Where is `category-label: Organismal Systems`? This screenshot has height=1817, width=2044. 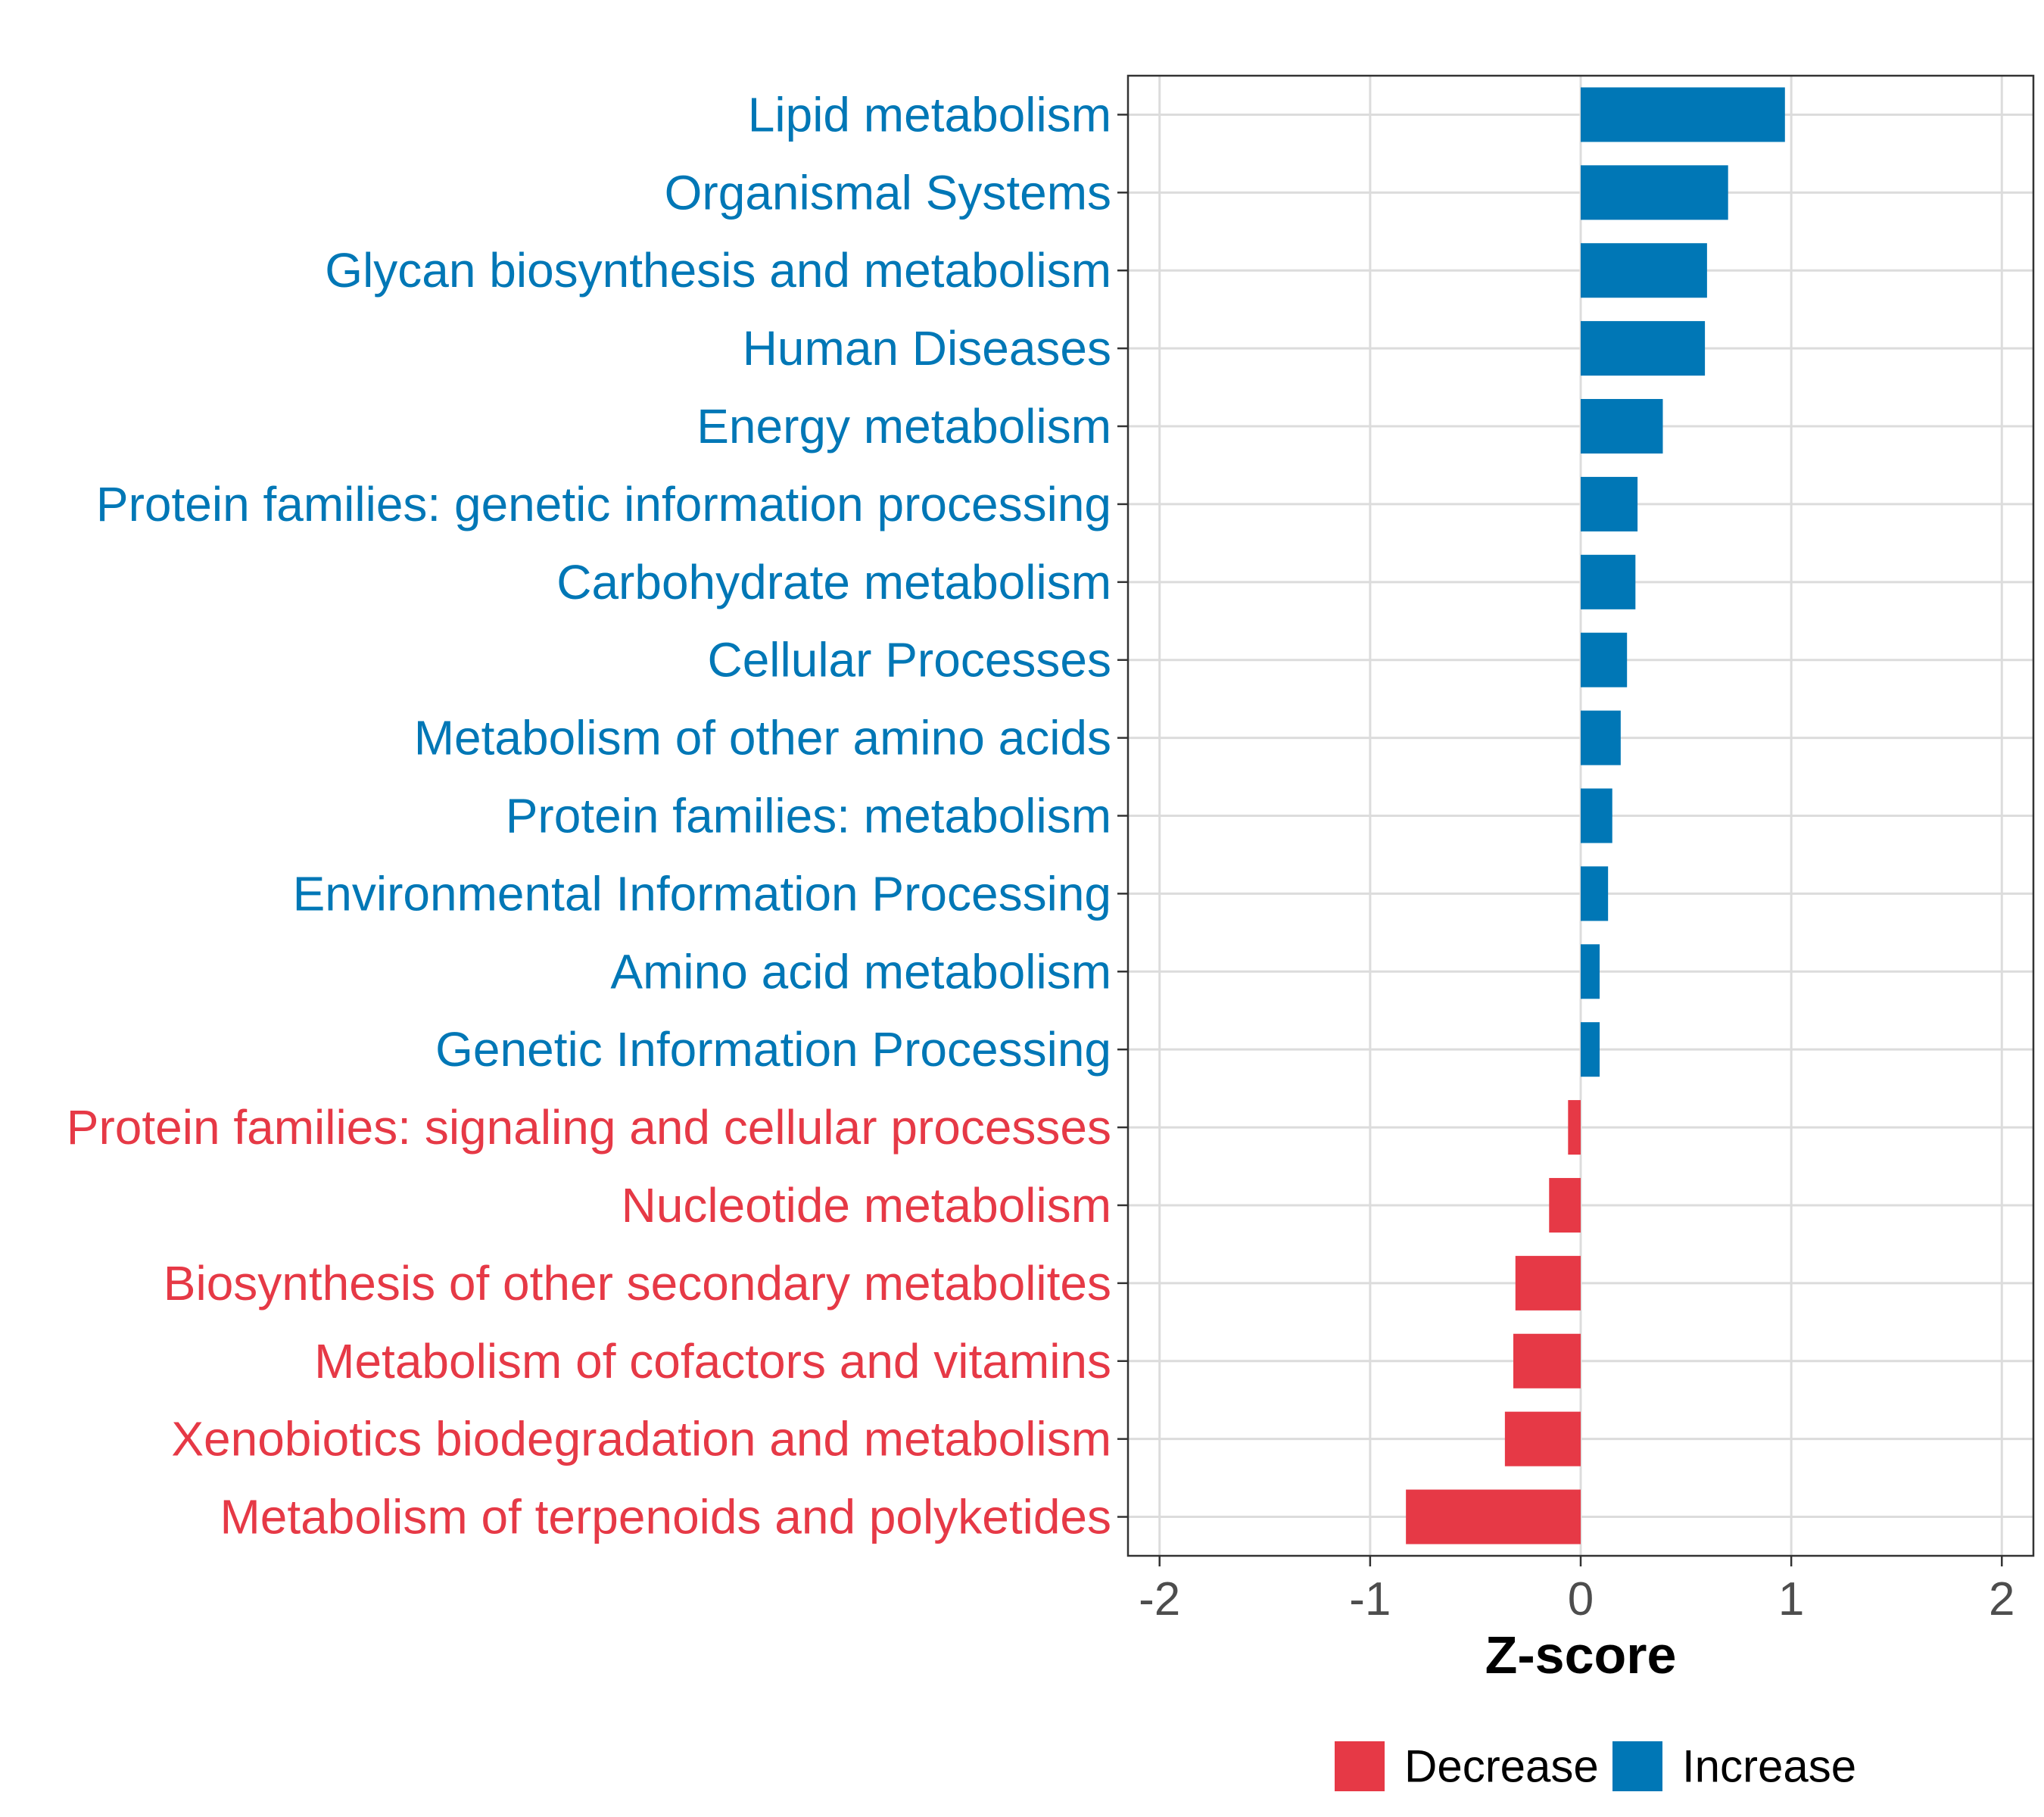 category-label: Organismal Systems is located at coordinates (888, 192).